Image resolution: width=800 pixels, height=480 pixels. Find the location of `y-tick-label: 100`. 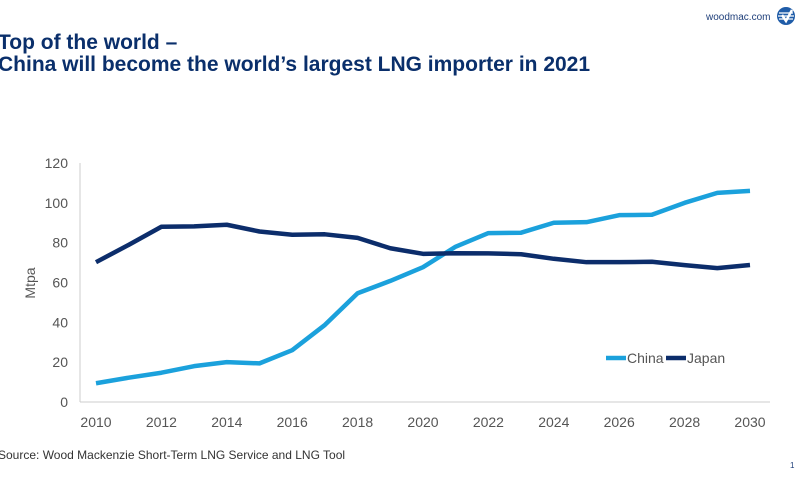

y-tick-label: 100 is located at coordinates (57, 203).